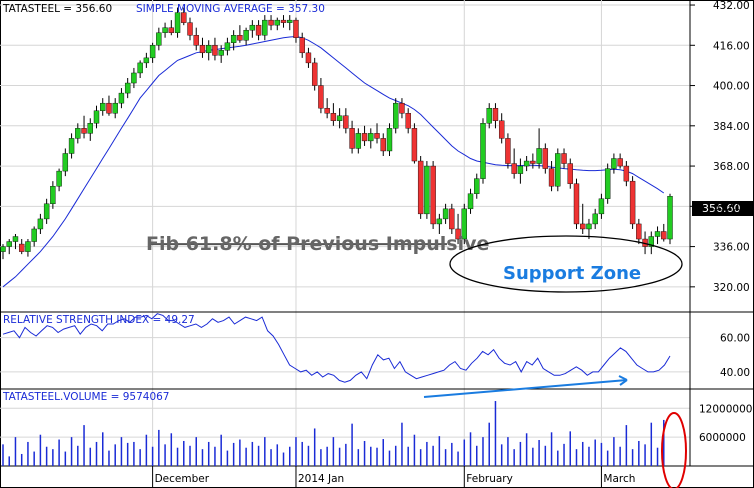 Image resolution: width=754 pixels, height=488 pixels. Describe the element at coordinates (731, 87) in the screenshot. I see `price-tick-label: 400.00` at that location.